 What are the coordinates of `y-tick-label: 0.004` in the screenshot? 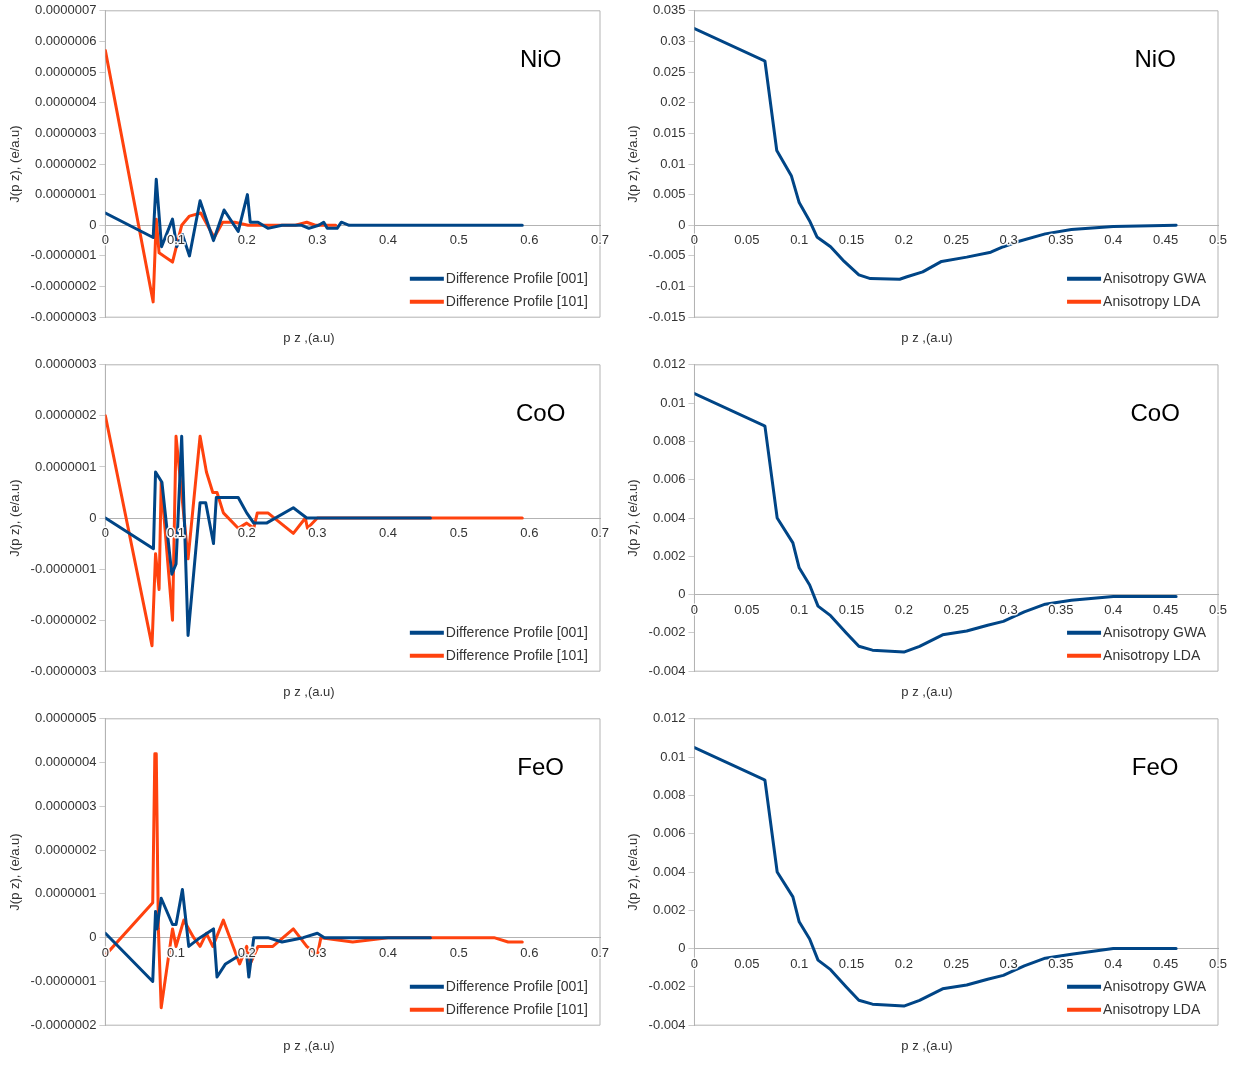 It's located at (669, 871).